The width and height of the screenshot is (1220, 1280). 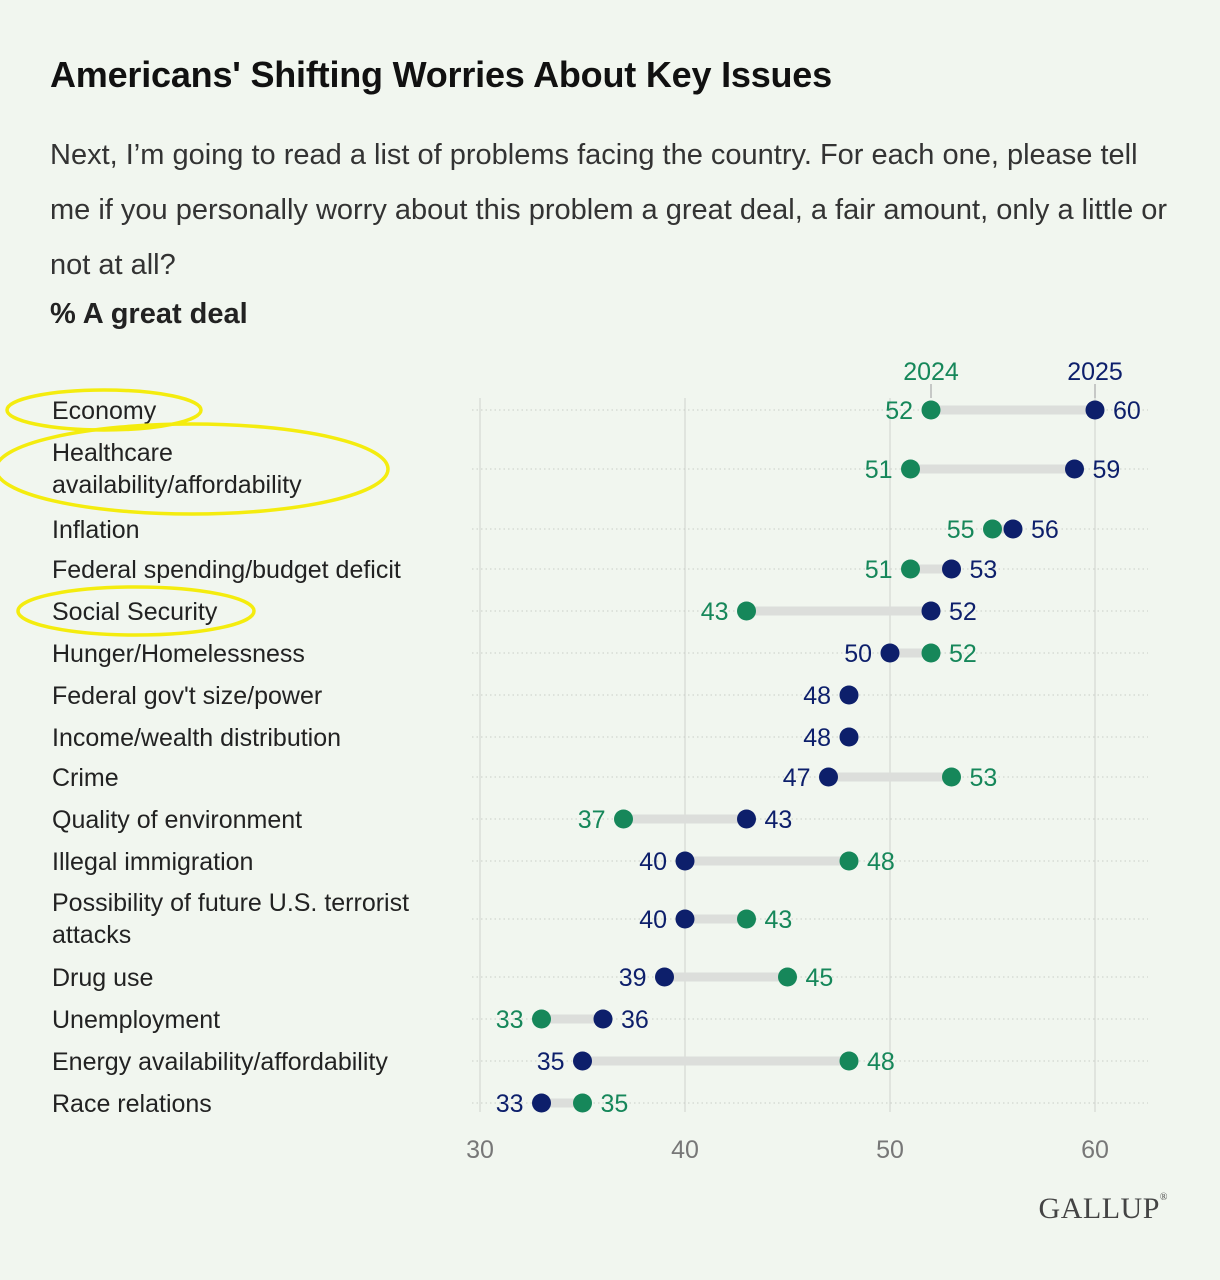 I want to click on value-label-2025: 52, so click(x=963, y=612).